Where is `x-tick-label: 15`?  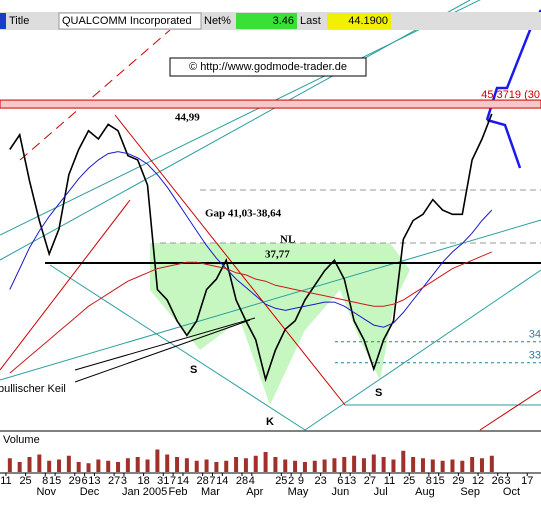 x-tick-label: 15 is located at coordinates (439, 481).